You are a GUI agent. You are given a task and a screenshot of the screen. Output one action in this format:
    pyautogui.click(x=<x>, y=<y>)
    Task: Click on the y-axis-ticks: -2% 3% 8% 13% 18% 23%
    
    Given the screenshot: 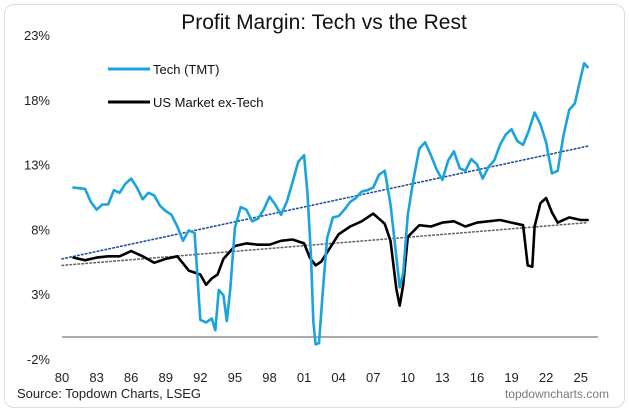 What is the action you would take?
    pyautogui.click(x=37, y=197)
    